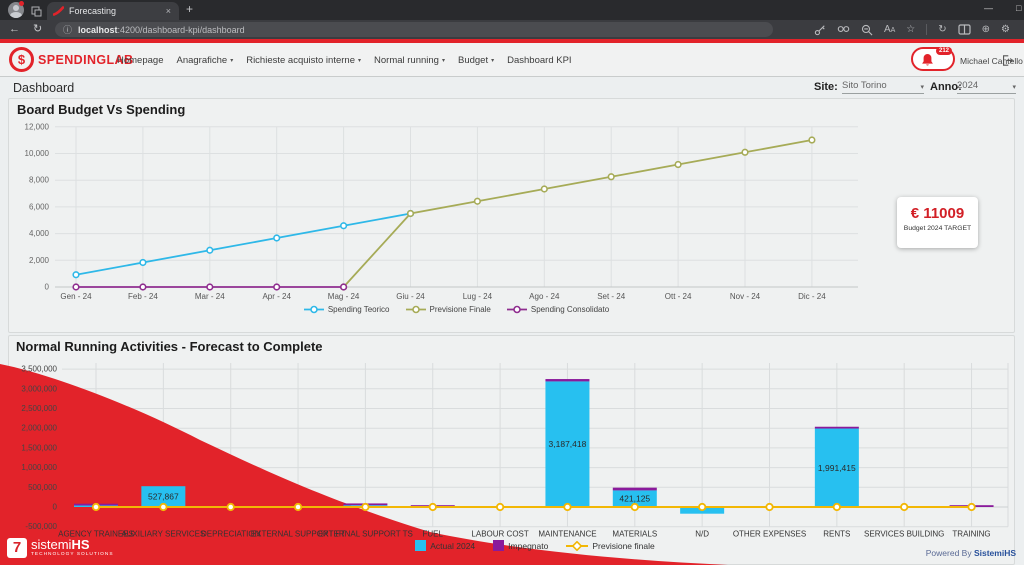  What do you see at coordinates (1005, 29) in the screenshot?
I see `browser-settings-icon: ⚙` at bounding box center [1005, 29].